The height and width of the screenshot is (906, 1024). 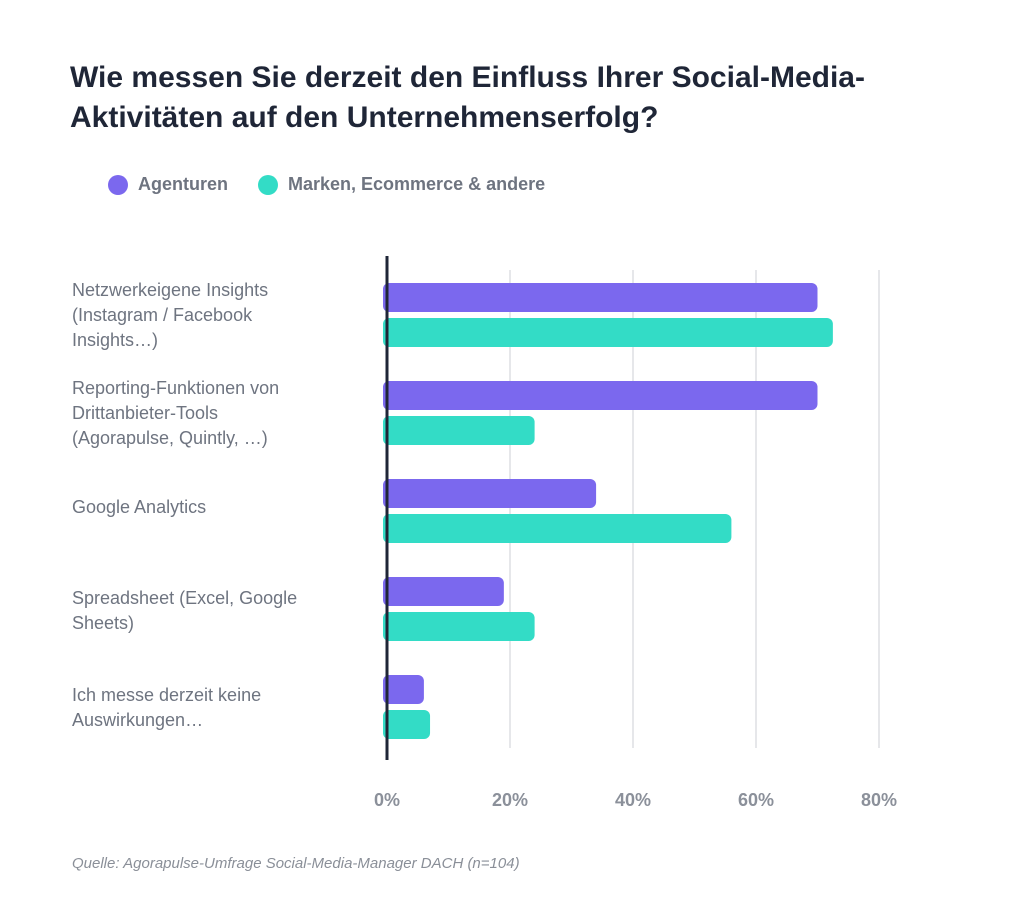 I want to click on legend-item-agenturen: Agenturen, so click(x=168, y=184).